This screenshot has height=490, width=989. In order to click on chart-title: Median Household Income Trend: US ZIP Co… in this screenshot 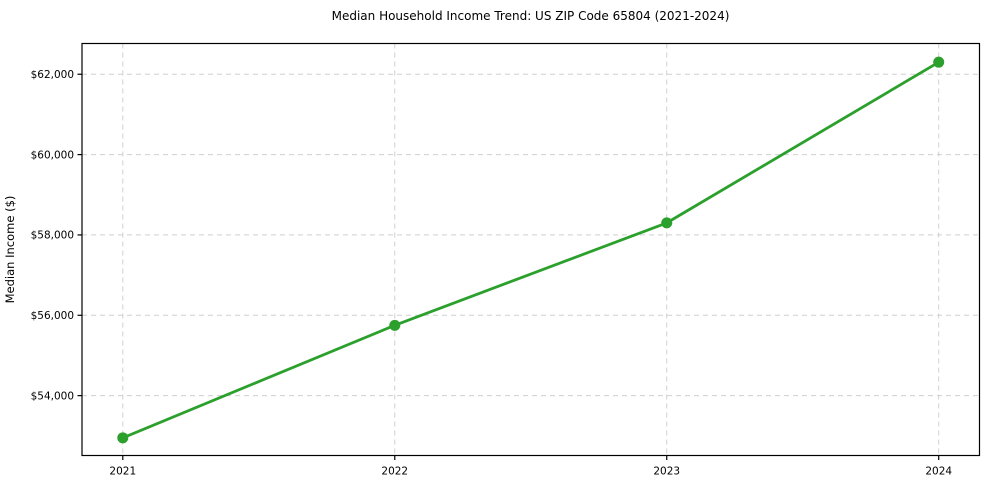, I will do `click(531, 16)`.